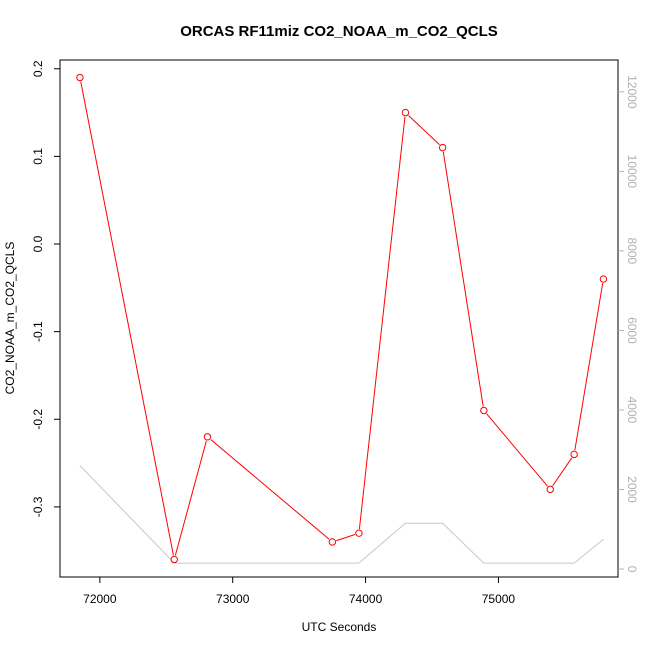 This screenshot has width=650, height=650. What do you see at coordinates (233, 599) in the screenshot?
I see `x-tick-label: 73000` at bounding box center [233, 599].